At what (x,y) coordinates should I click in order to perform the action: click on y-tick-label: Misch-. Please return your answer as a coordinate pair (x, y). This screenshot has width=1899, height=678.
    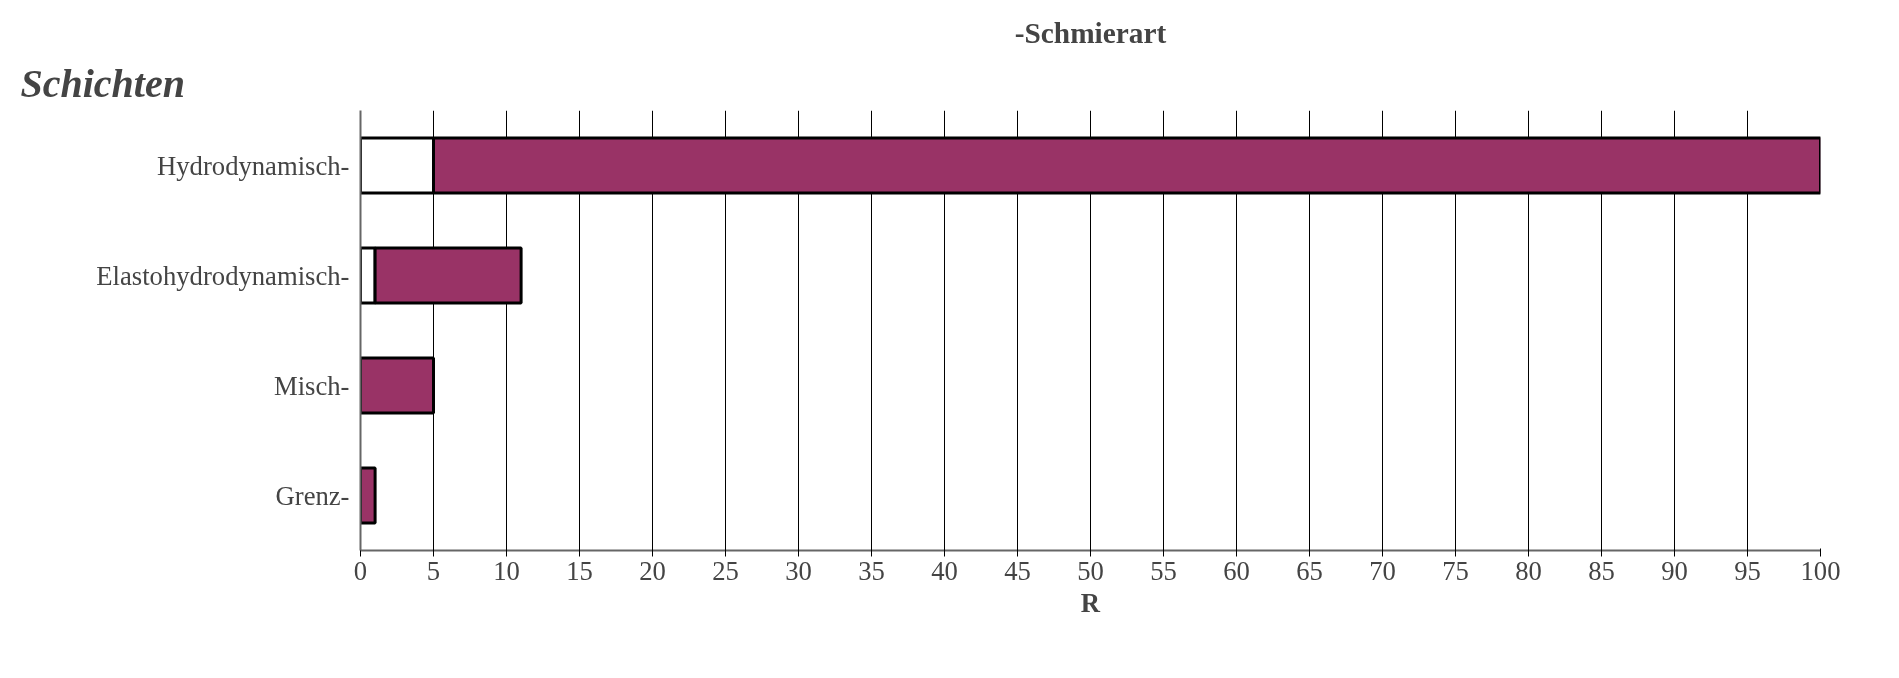
    Looking at the image, I should click on (311, 385).